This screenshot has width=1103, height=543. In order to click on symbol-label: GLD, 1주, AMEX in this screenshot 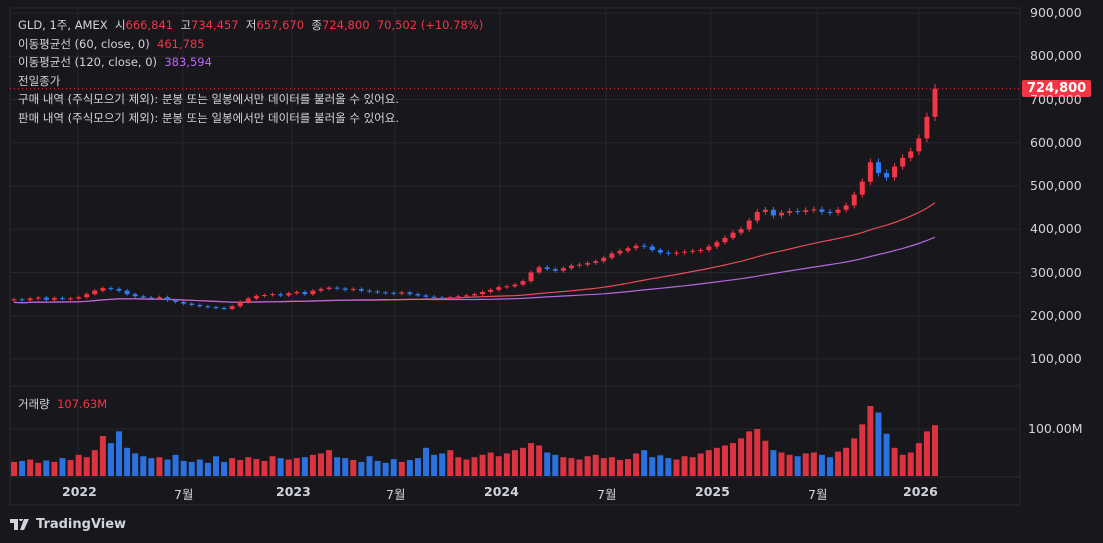, I will do `click(63, 25)`.